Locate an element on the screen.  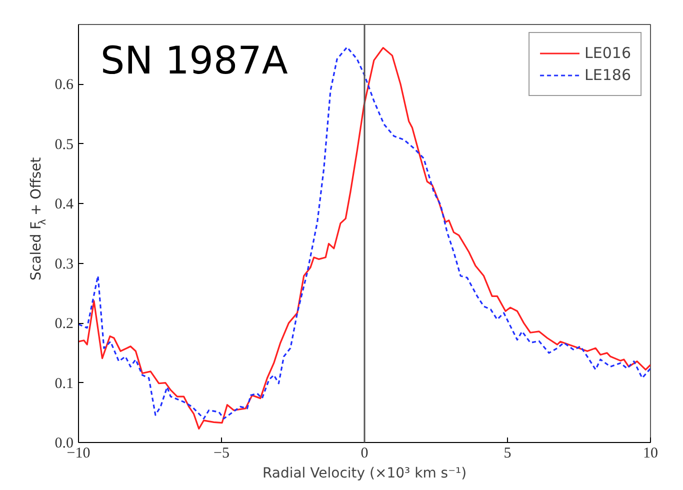
y-tick-label: 0.0 is located at coordinates (64, 444).